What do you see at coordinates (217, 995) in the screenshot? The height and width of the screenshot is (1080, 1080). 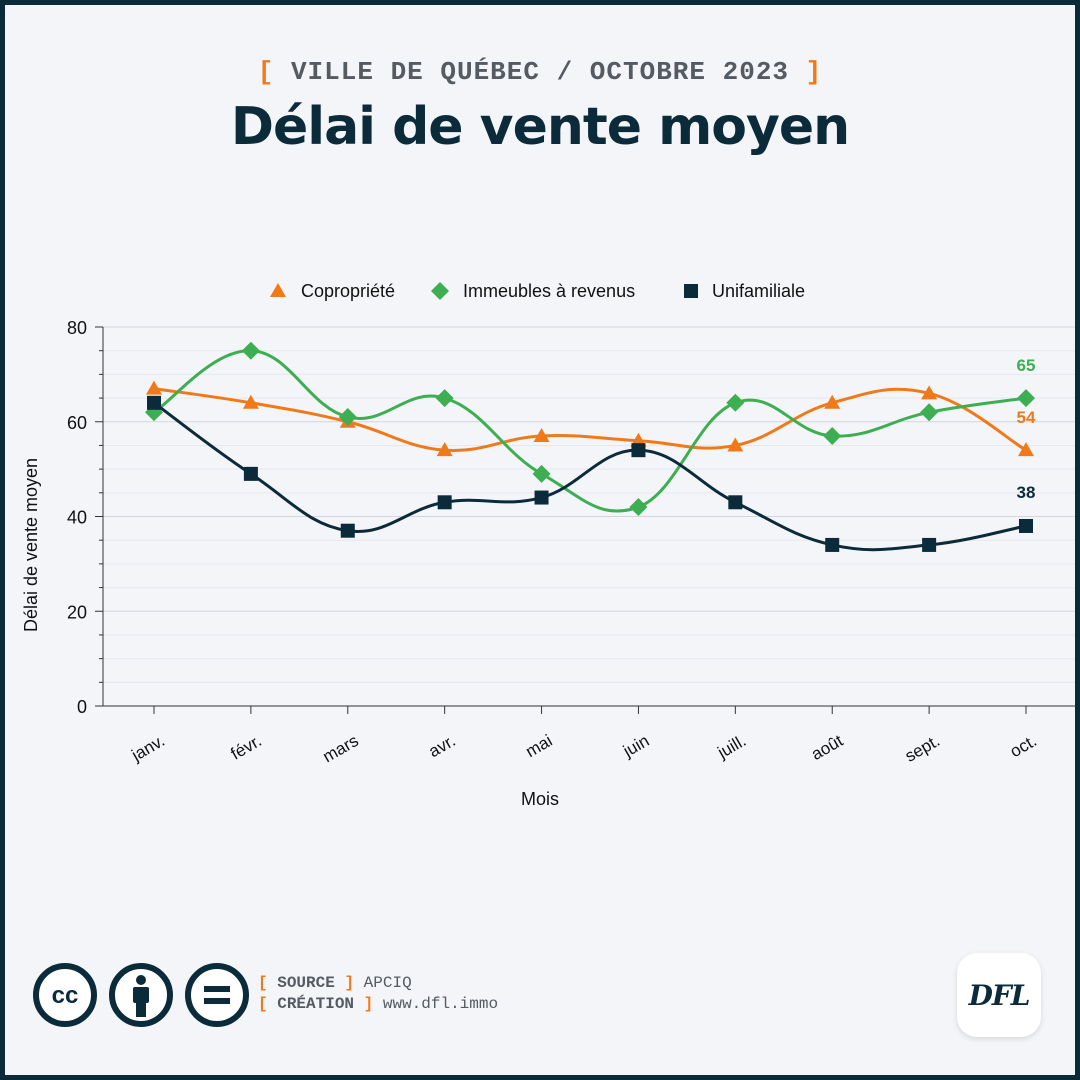 I see `no-derivatives-icon` at bounding box center [217, 995].